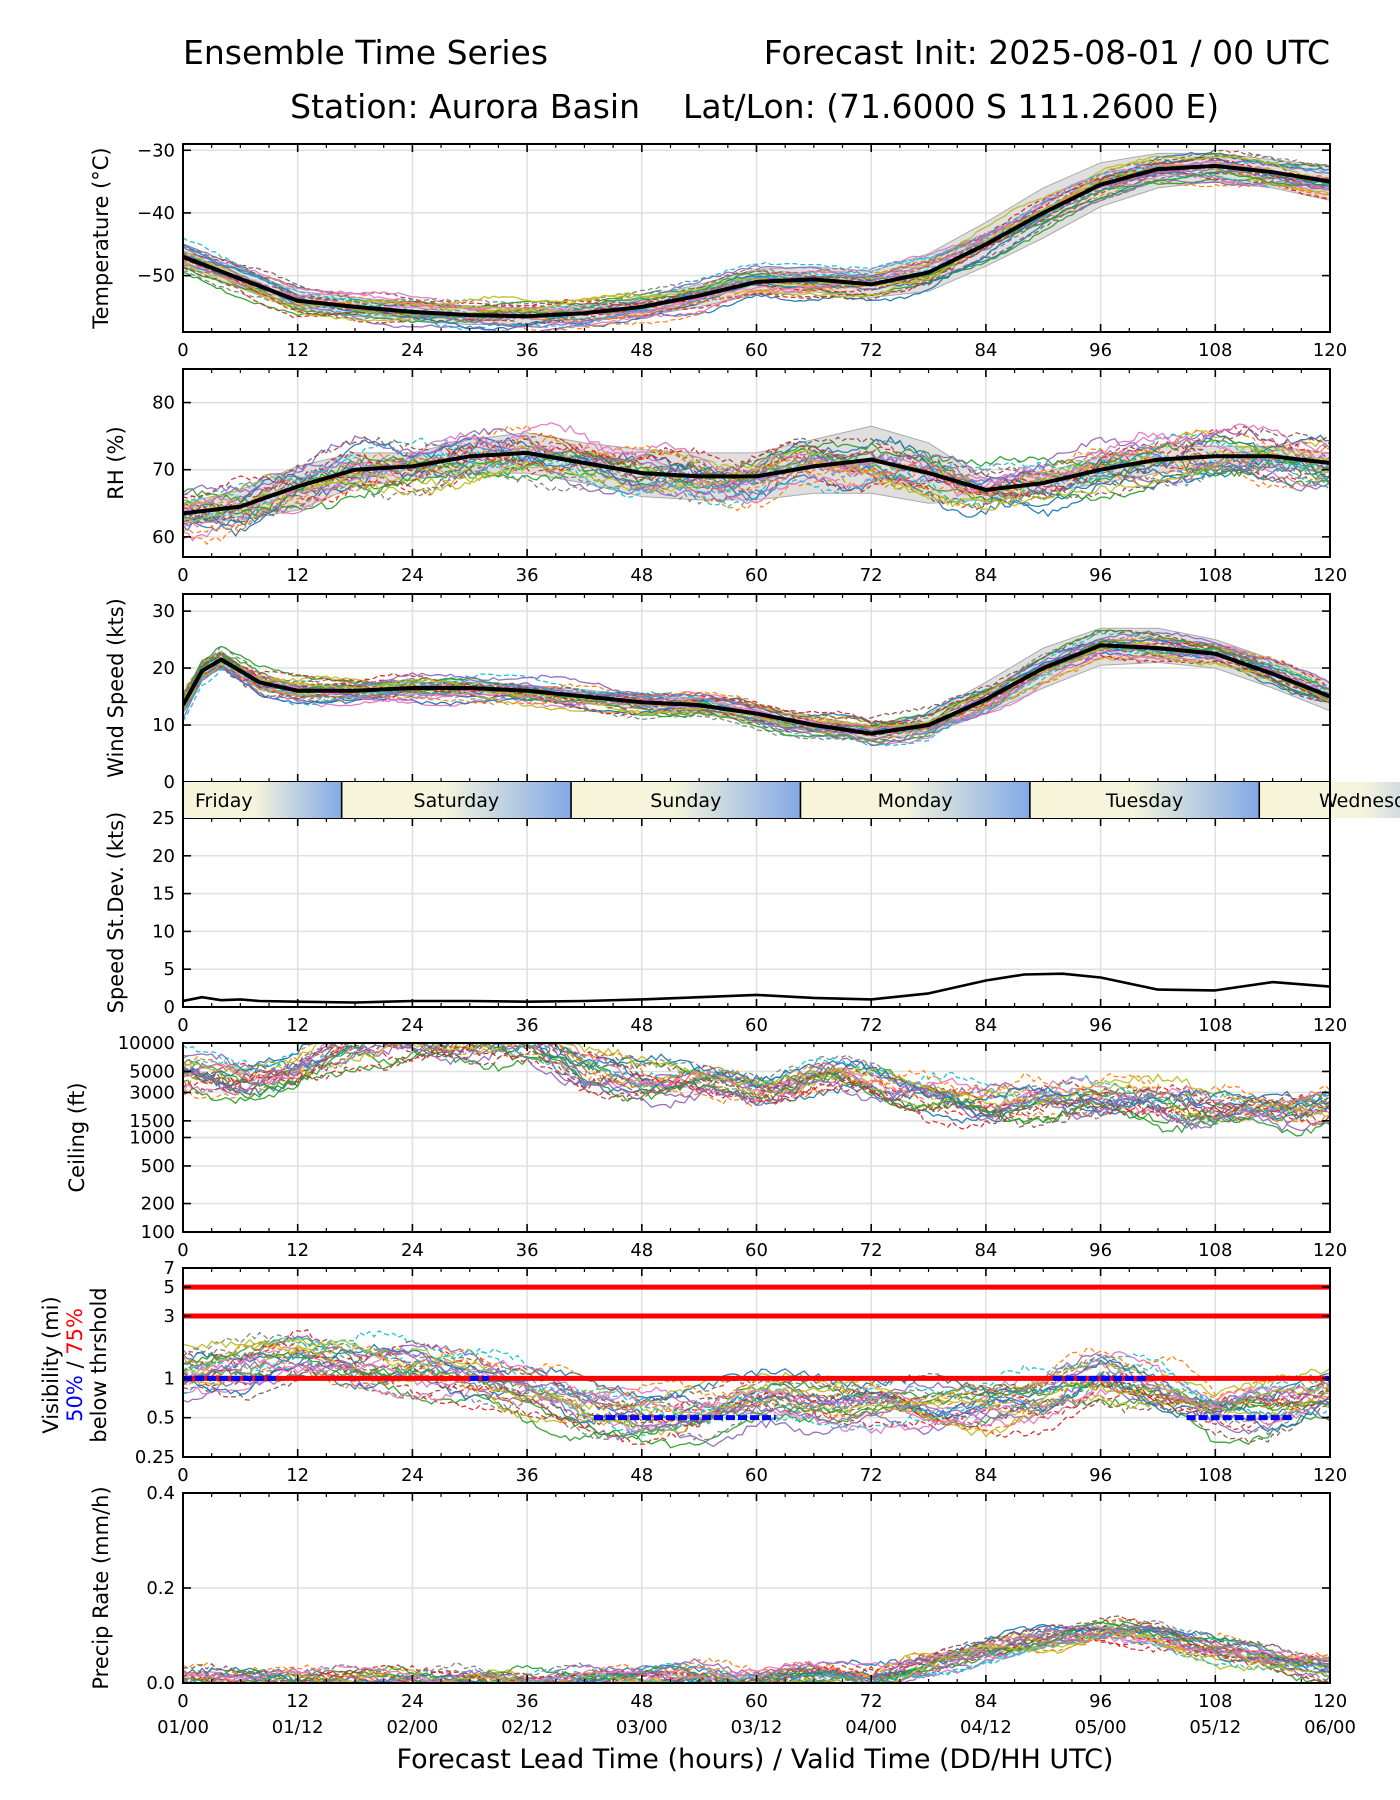 The image size is (1400, 1800). I want to click on visibility-ylabel: Visibility (mi) 50% / 75% below thrshold, so click(75, 1364).